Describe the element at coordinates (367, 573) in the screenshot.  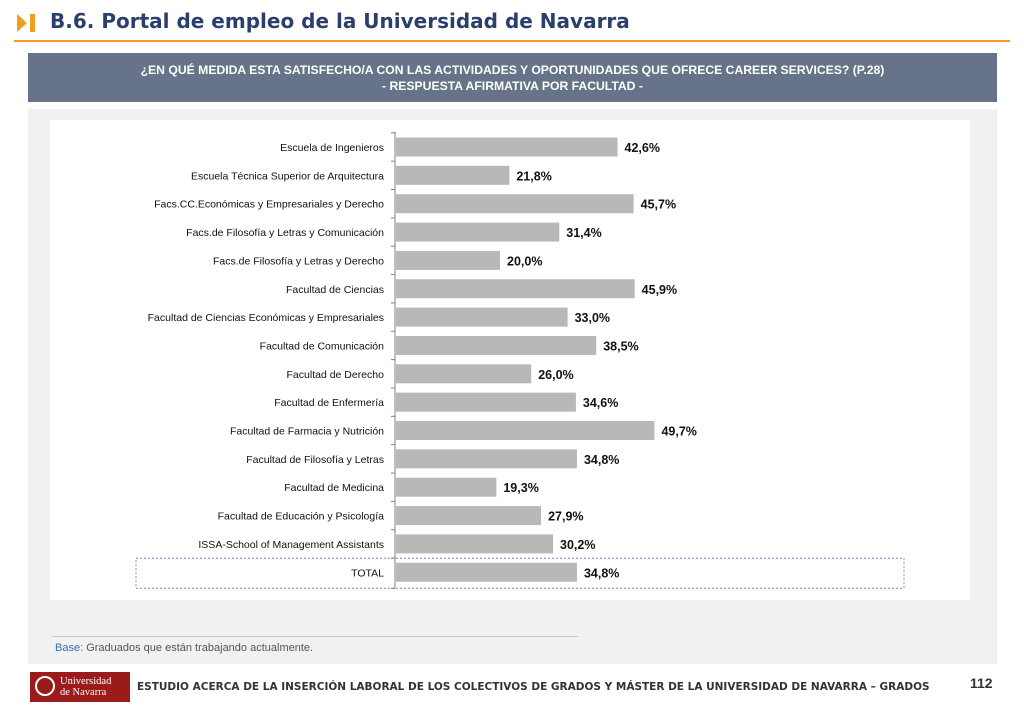
I see `category-label: TOTAL` at that location.